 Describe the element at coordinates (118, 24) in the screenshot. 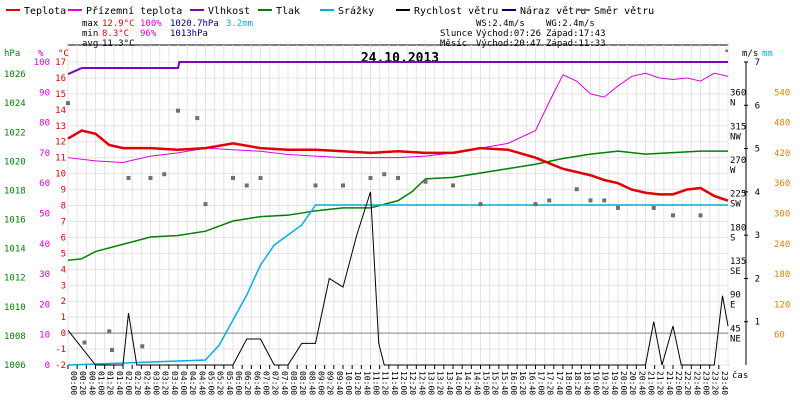

I see `stats-value: 12.9°C` at that location.